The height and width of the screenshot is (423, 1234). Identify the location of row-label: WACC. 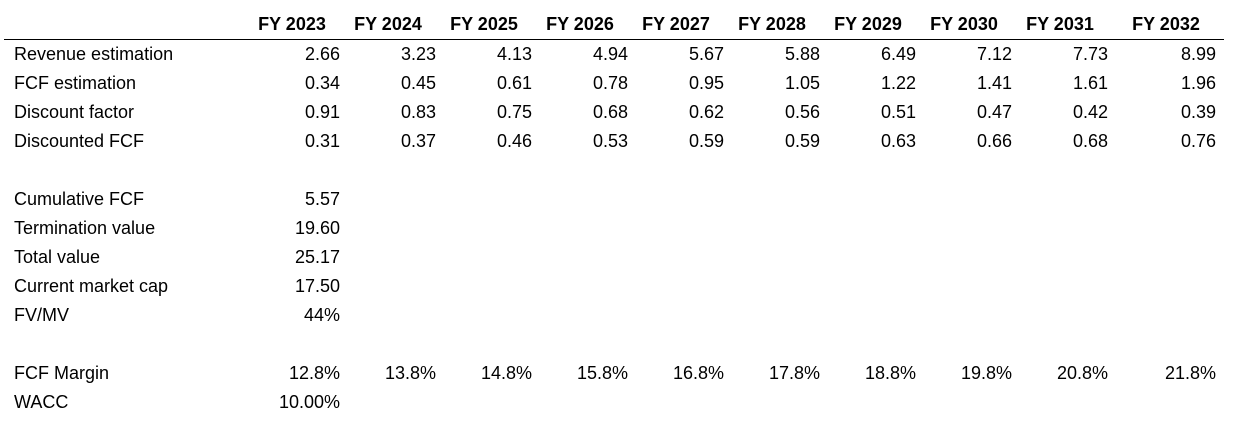
(41, 402).